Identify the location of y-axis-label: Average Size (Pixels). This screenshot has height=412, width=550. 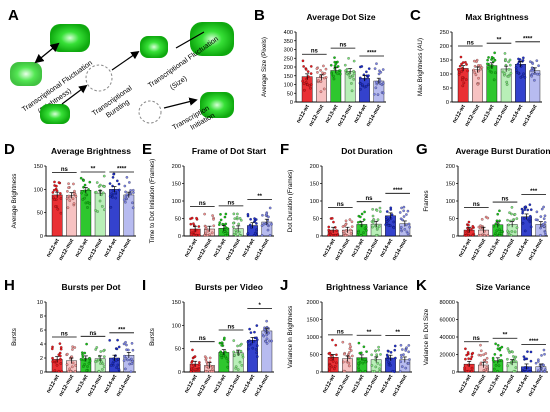
(264, 67).